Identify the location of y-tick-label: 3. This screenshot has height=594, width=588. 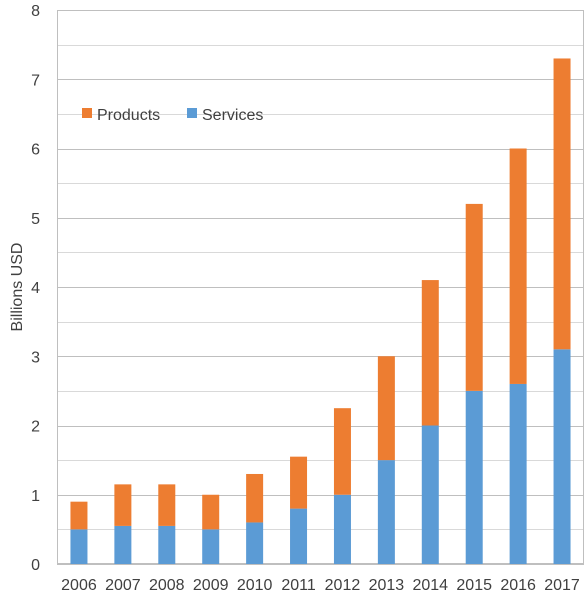
(35, 357).